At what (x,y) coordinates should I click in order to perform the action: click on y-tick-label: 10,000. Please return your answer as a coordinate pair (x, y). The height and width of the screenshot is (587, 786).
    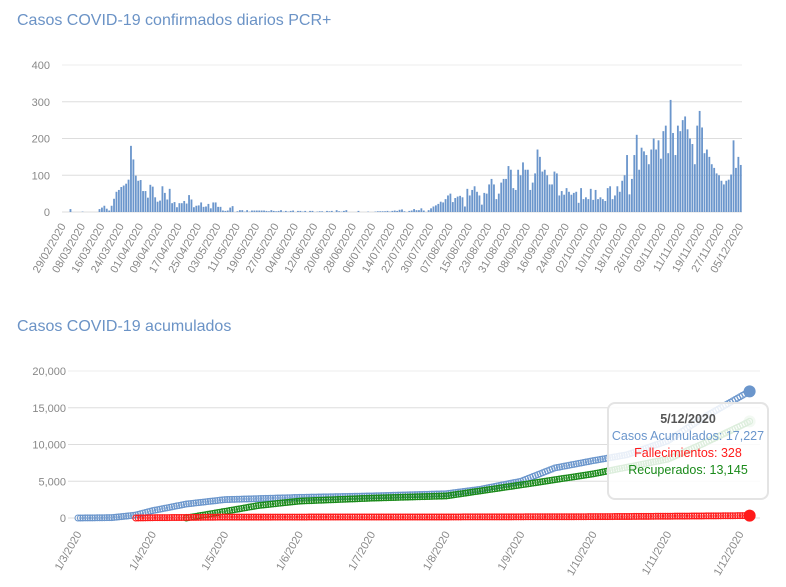
    Looking at the image, I should click on (49, 446).